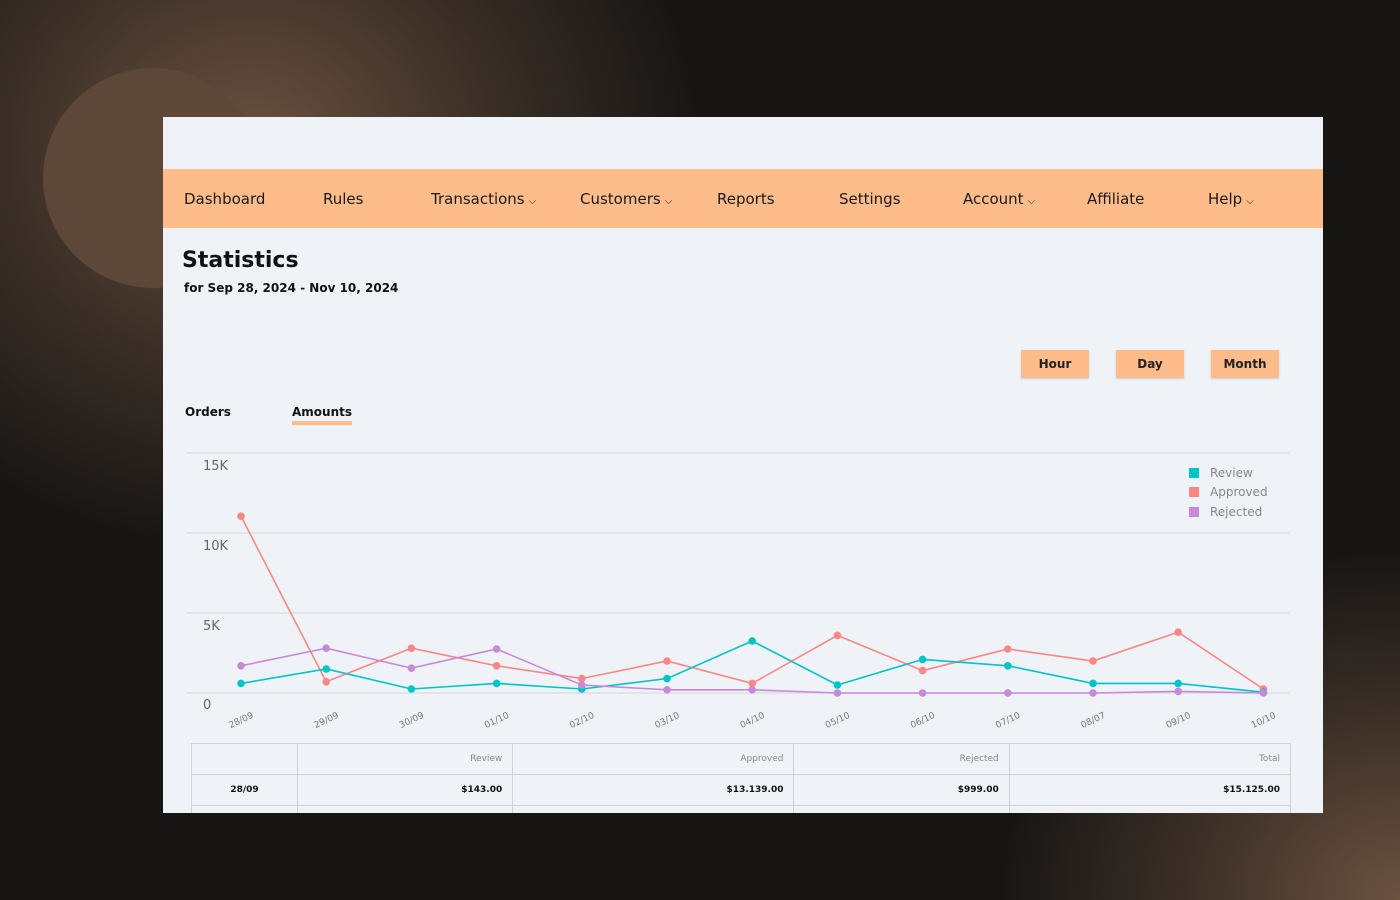 The image size is (1400, 900). Describe the element at coordinates (322, 415) in the screenshot. I see `tab-amounts: Amounts` at that location.